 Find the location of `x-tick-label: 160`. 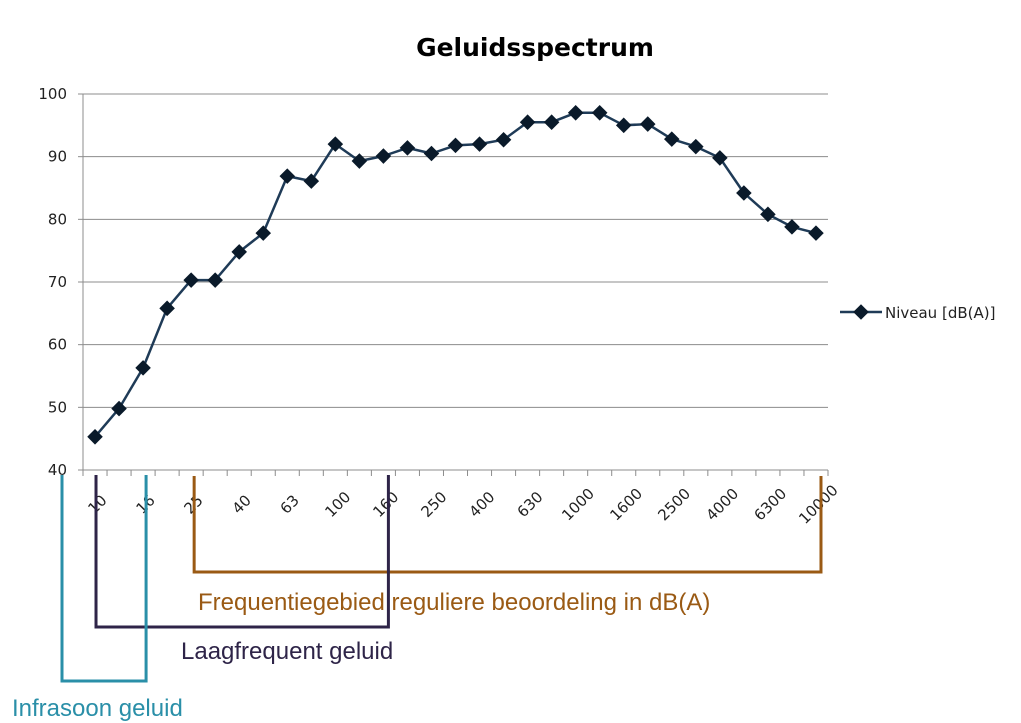

x-tick-label: 160 is located at coordinates (385, 504).